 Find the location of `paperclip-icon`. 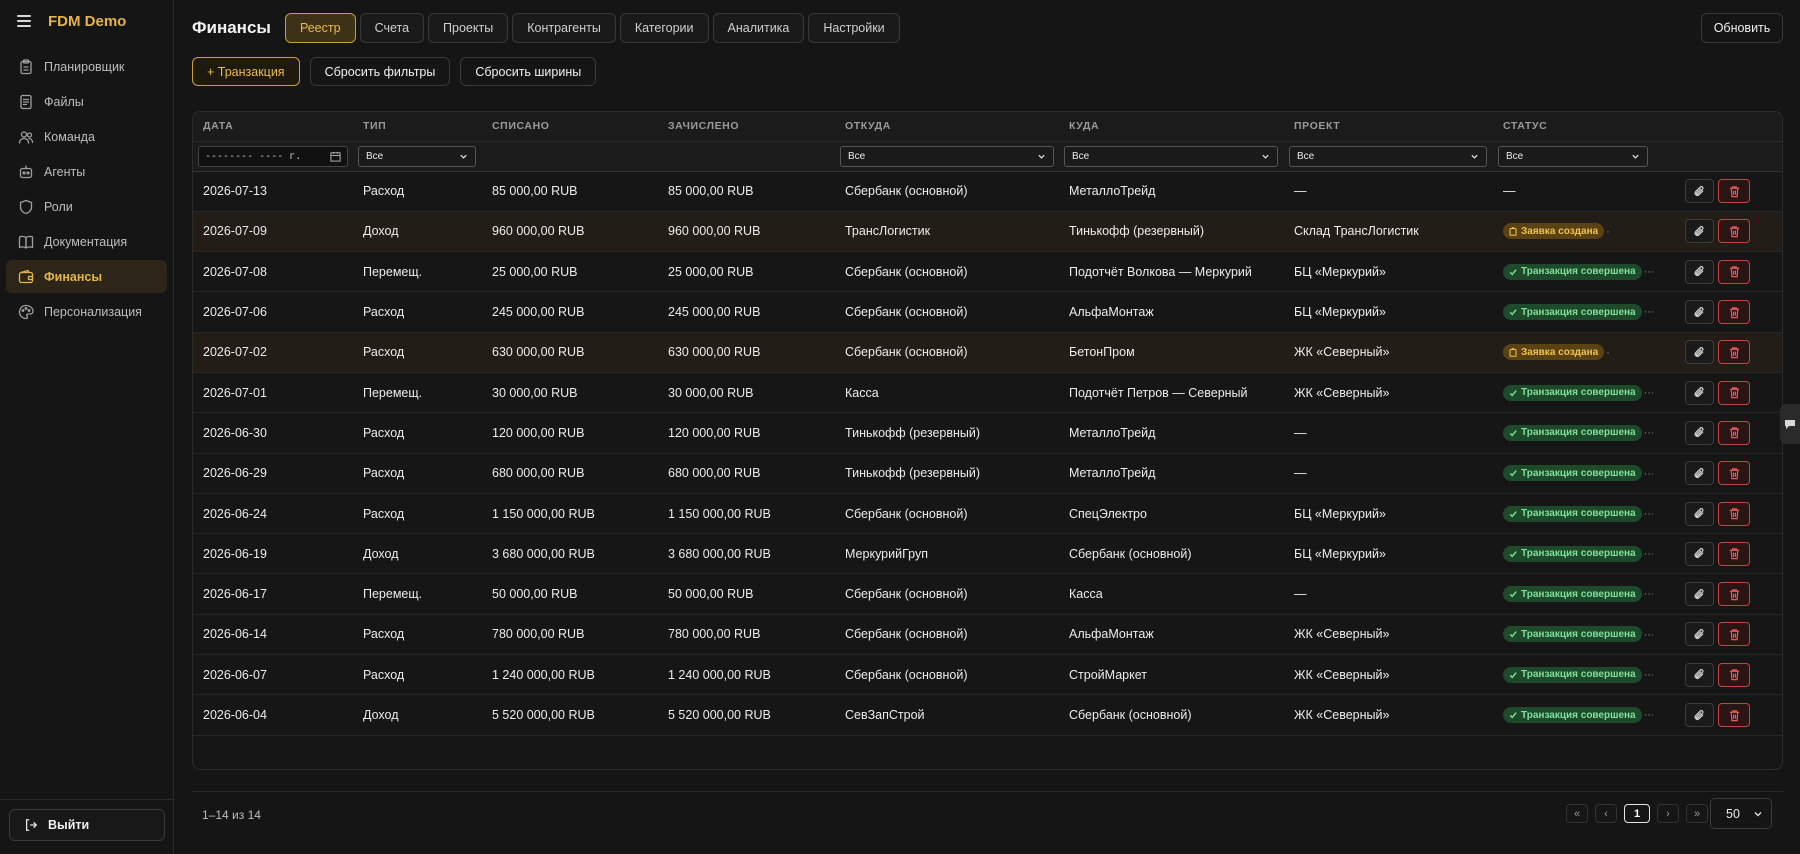

paperclip-icon is located at coordinates (1699, 714).